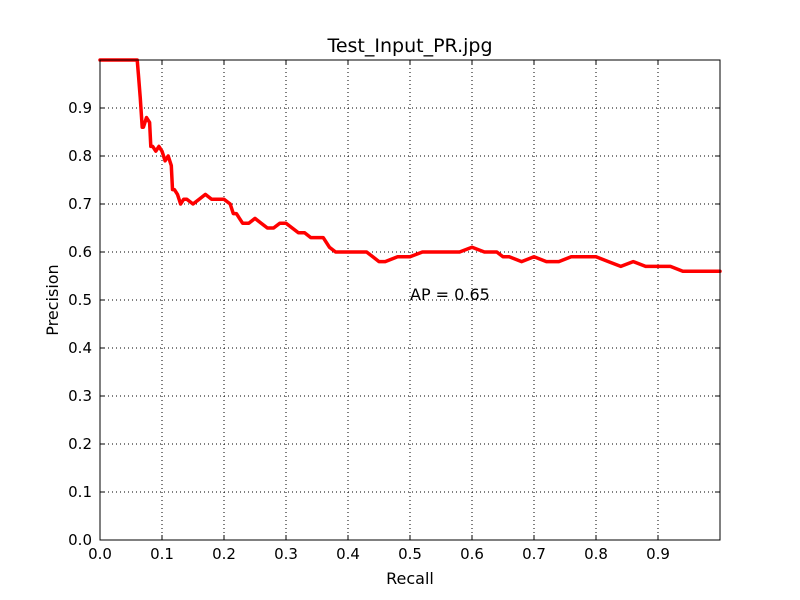 The height and width of the screenshot is (600, 800). I want to click on y-tick-label: 0.2, so click(80, 444).